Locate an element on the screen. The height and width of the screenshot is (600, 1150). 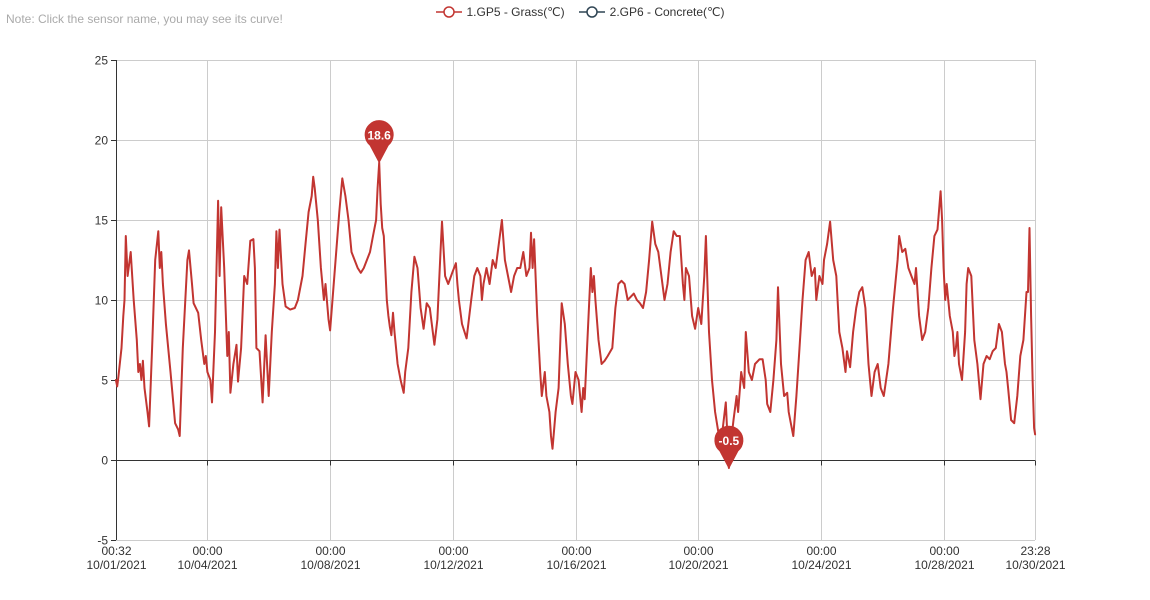
y-tick-label: 5 is located at coordinates (104, 381).